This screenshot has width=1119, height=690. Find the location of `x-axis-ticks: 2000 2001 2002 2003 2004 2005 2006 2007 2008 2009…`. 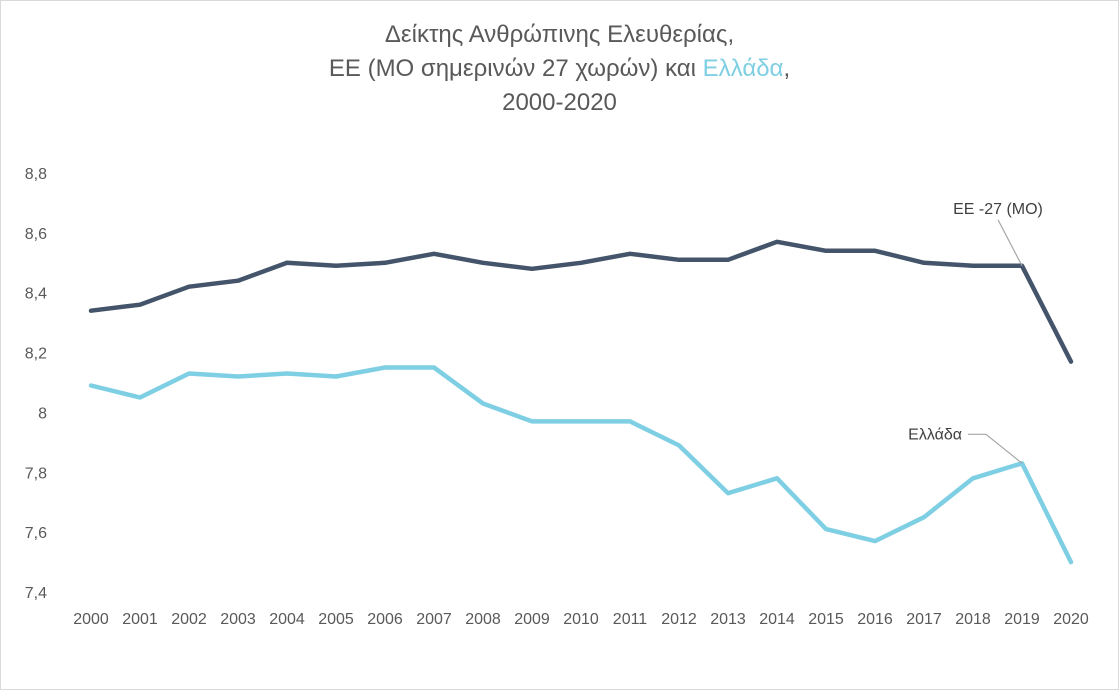

x-axis-ticks: 2000 2001 2002 2003 2004 2005 2006 2007 2008 2009… is located at coordinates (581, 619).